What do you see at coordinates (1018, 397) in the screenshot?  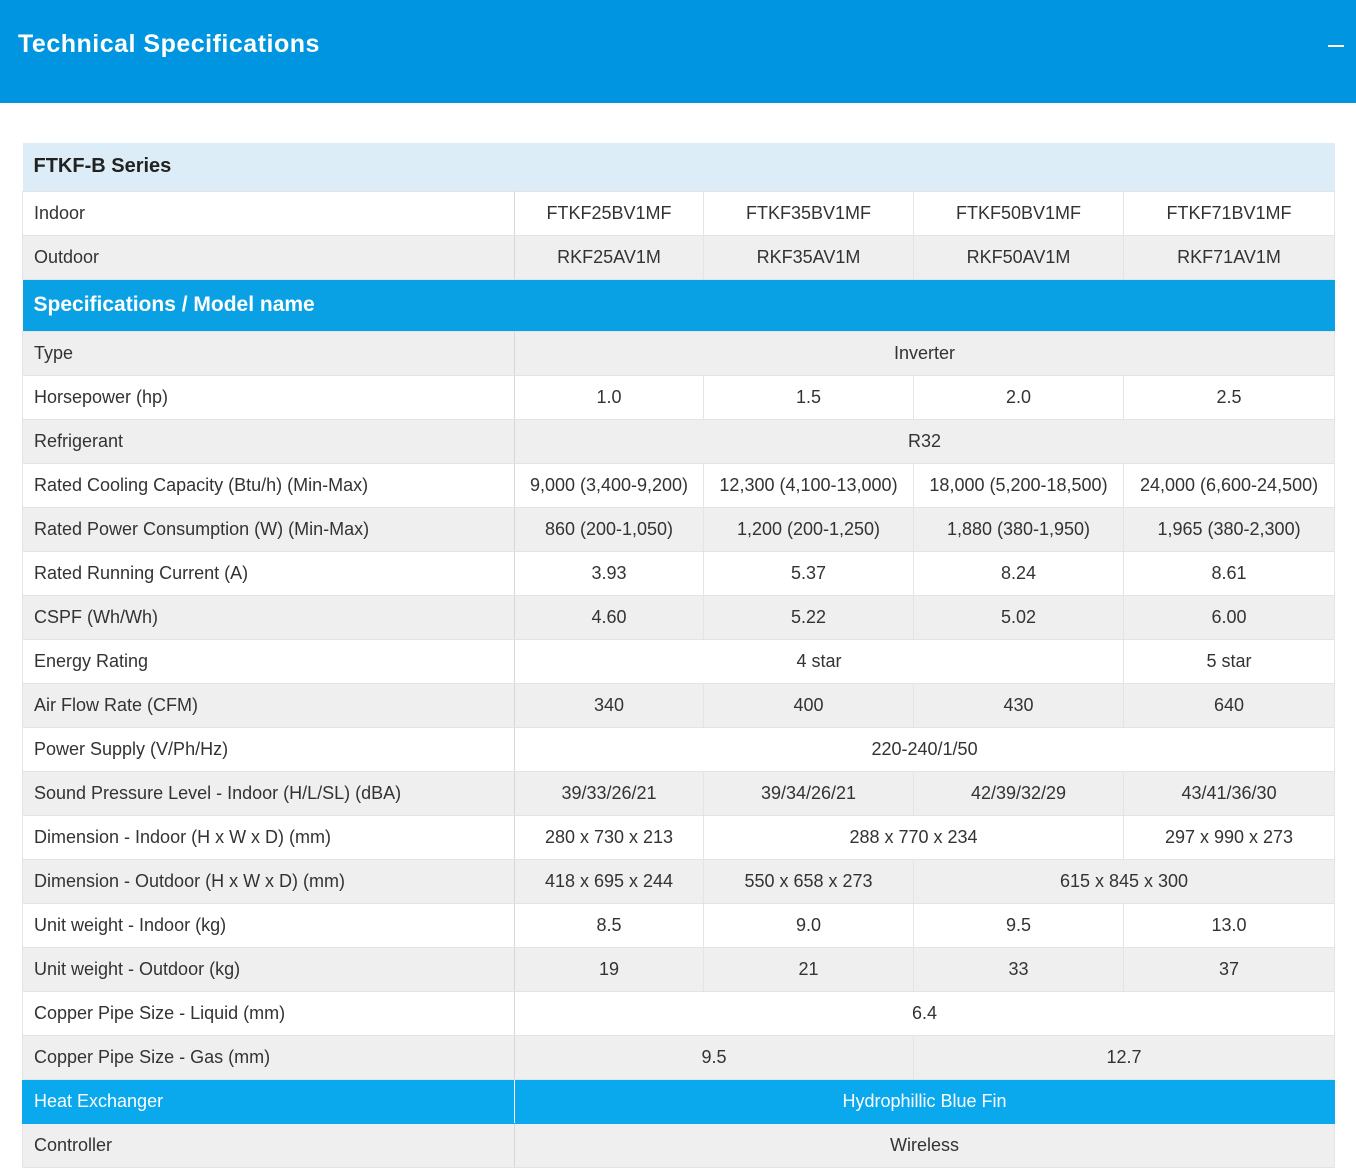 I see `spec-value: 2.0` at bounding box center [1018, 397].